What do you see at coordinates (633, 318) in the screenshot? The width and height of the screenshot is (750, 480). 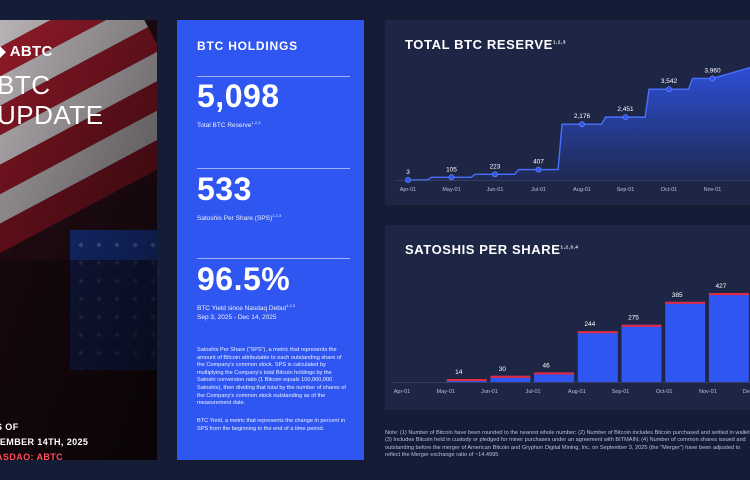 I see `sps-data-label: 275` at bounding box center [633, 318].